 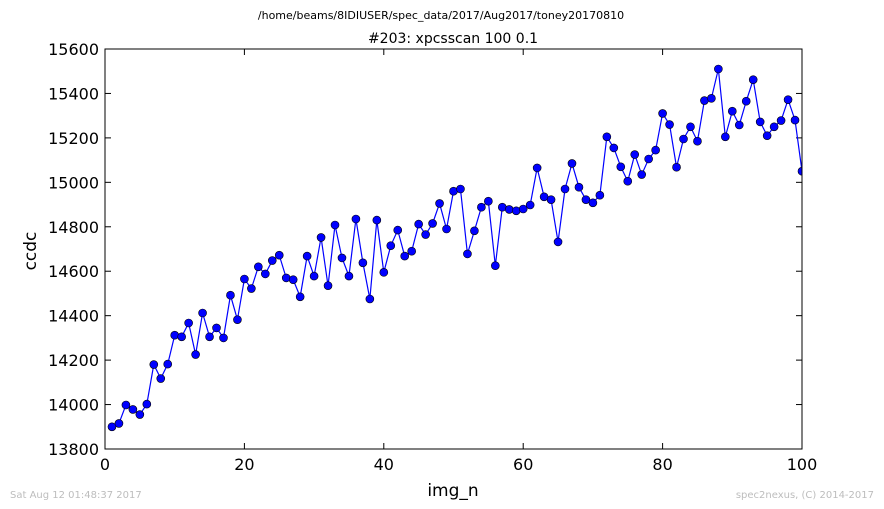 What do you see at coordinates (802, 464) in the screenshot?
I see `x-tick-label: 100` at bounding box center [802, 464].